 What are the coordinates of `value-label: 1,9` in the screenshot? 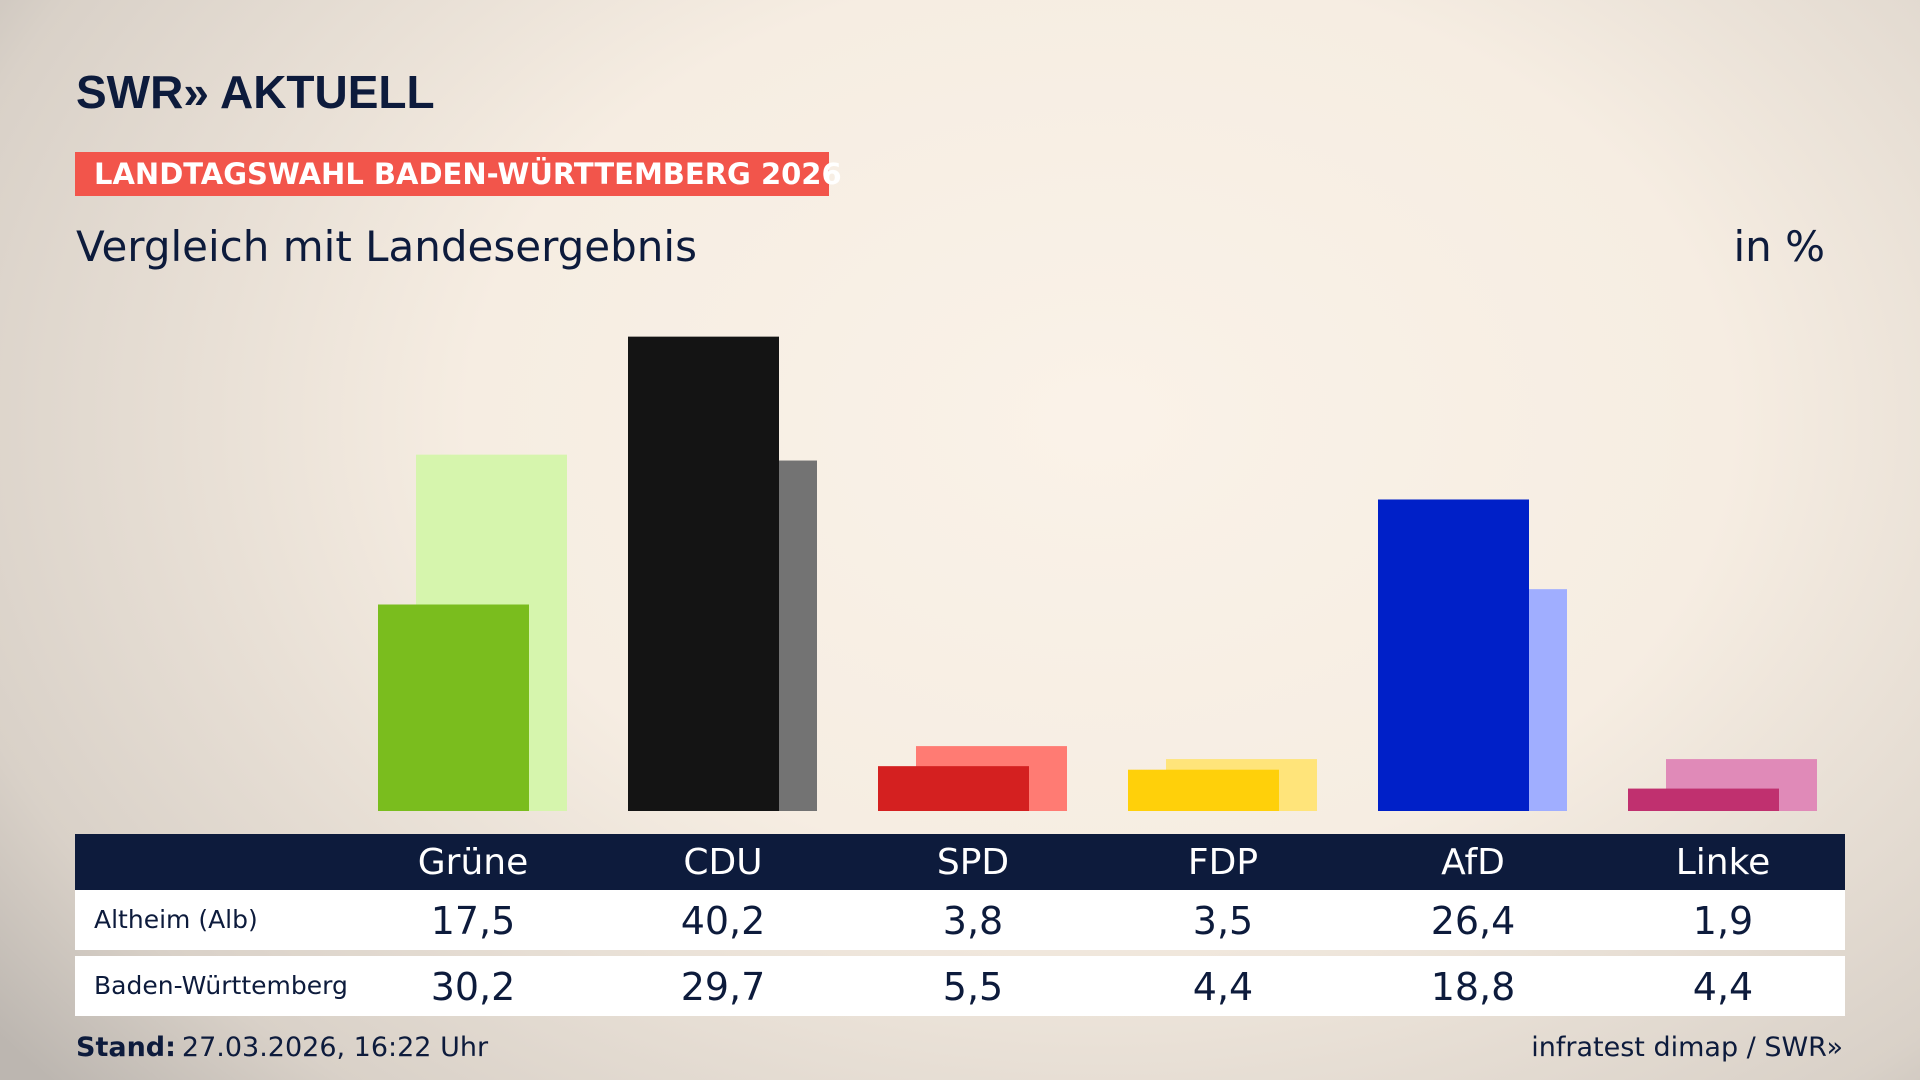 It's located at (1723, 921).